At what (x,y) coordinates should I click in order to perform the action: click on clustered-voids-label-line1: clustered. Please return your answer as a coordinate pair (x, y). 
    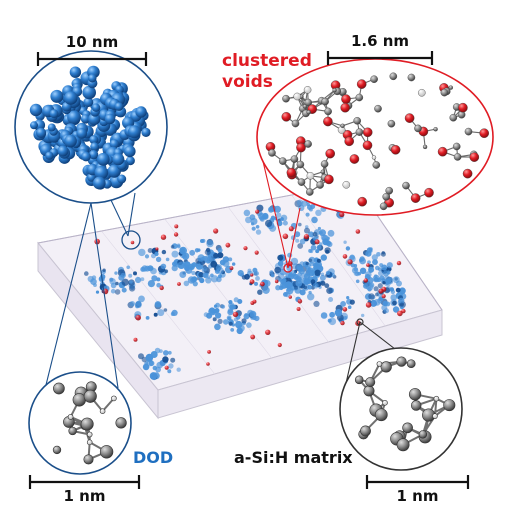
    Looking at the image, I should click on (267, 61).